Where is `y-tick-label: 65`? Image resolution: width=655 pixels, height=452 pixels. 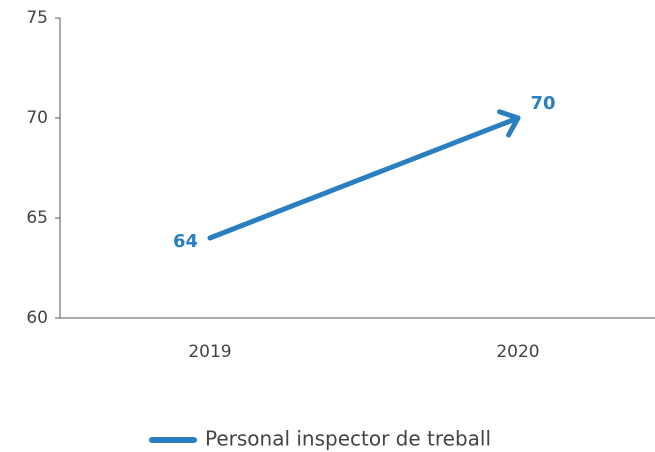
y-tick-label: 65 is located at coordinates (37, 218).